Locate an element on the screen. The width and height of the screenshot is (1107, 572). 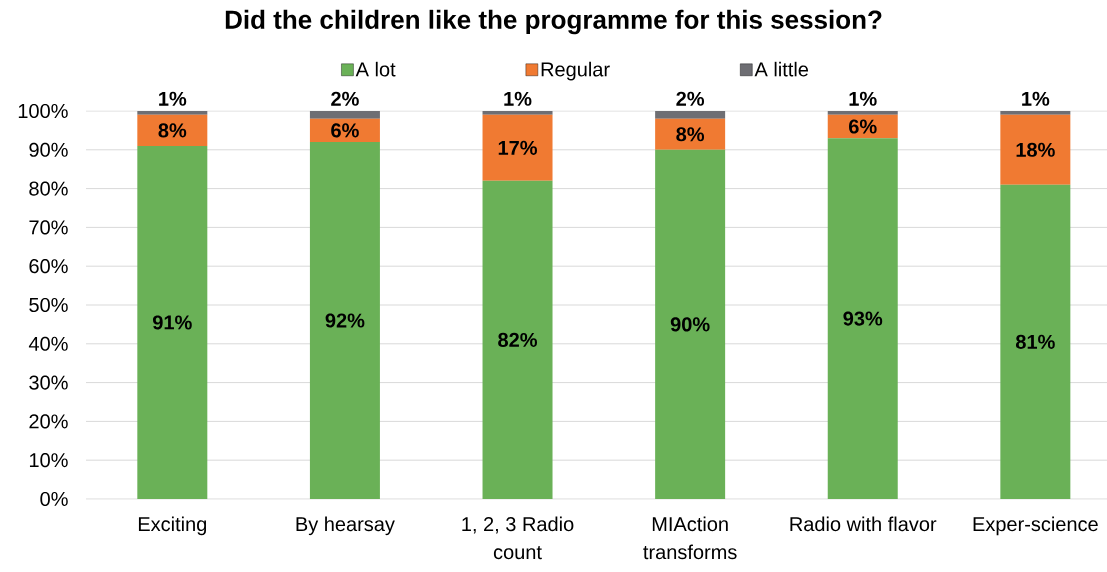
data-label: 91% is located at coordinates (172, 322).